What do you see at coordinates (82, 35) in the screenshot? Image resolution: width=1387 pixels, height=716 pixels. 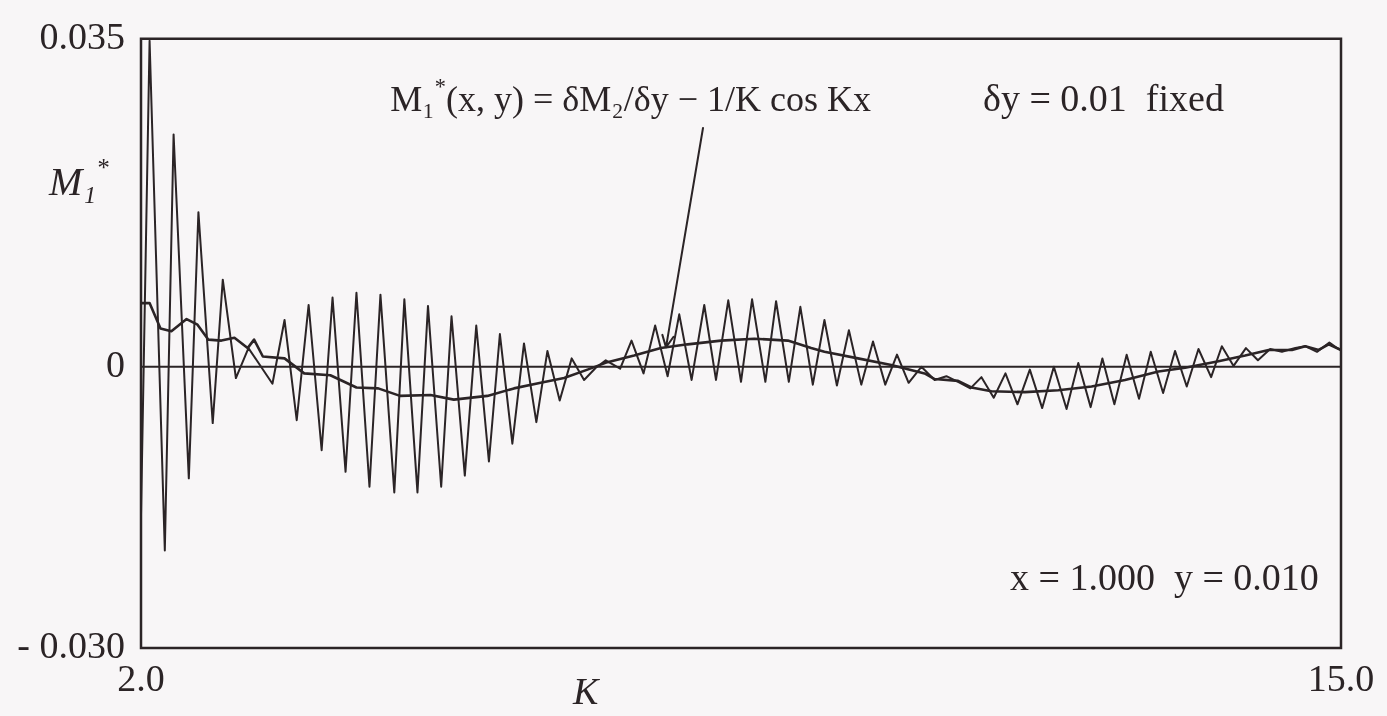 I see `y-tick-label: 0.035` at bounding box center [82, 35].